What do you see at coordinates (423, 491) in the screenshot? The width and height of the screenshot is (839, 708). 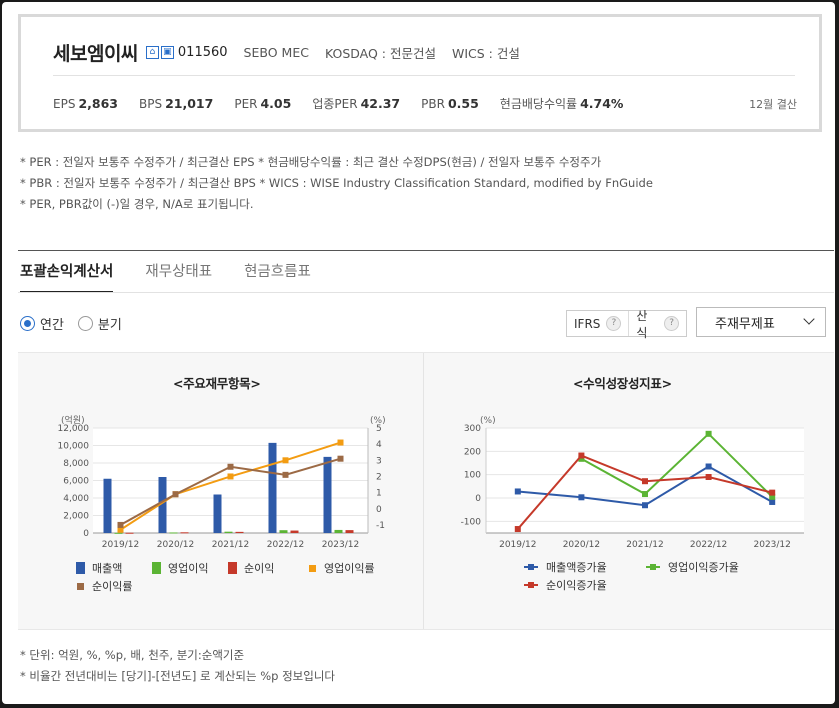 I see `chart-separator` at bounding box center [423, 491].